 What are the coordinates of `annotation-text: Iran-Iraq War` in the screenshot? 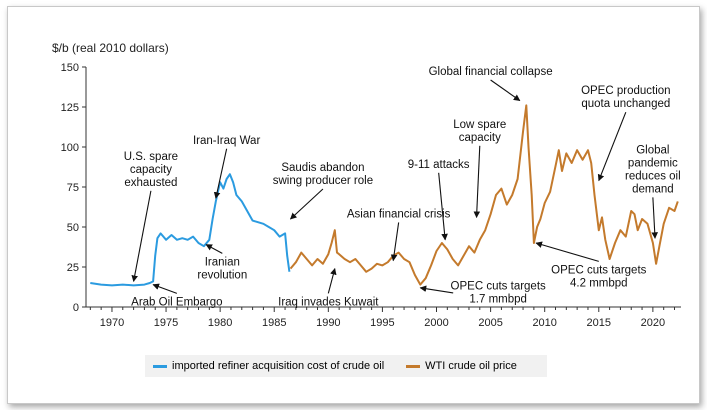 It's located at (226, 141).